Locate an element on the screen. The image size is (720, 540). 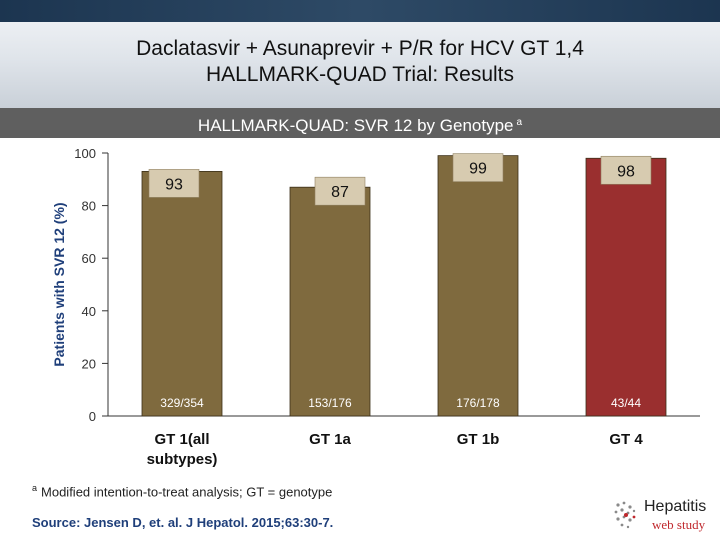
hepatitis-logo-icon is located at coordinates (625, 515).